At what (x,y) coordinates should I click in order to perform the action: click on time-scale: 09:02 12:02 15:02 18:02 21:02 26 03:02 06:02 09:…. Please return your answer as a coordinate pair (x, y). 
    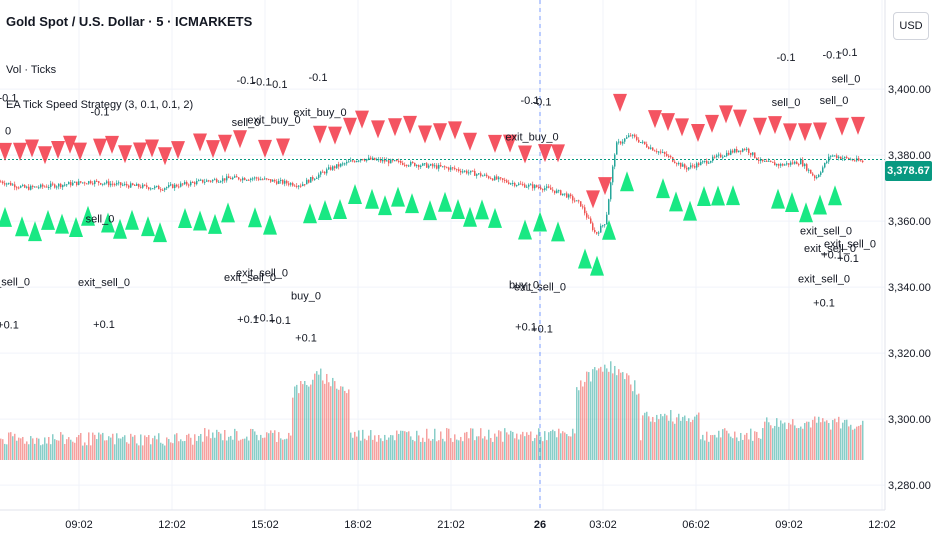
    Looking at the image, I should click on (480, 525).